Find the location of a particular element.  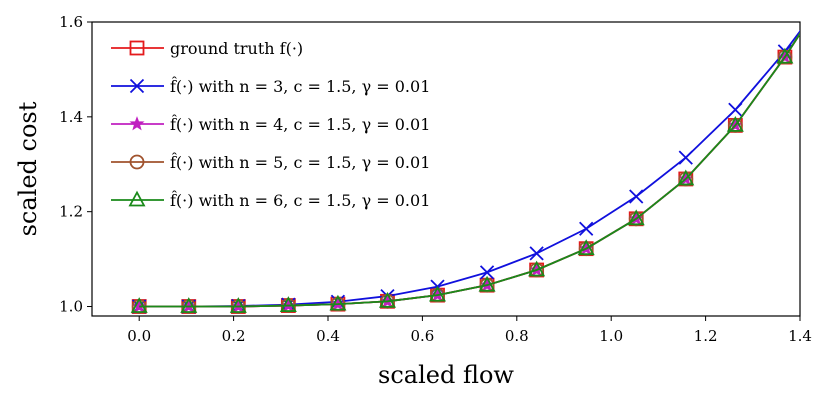

x-tick-label: 1.2 is located at coordinates (706, 336).